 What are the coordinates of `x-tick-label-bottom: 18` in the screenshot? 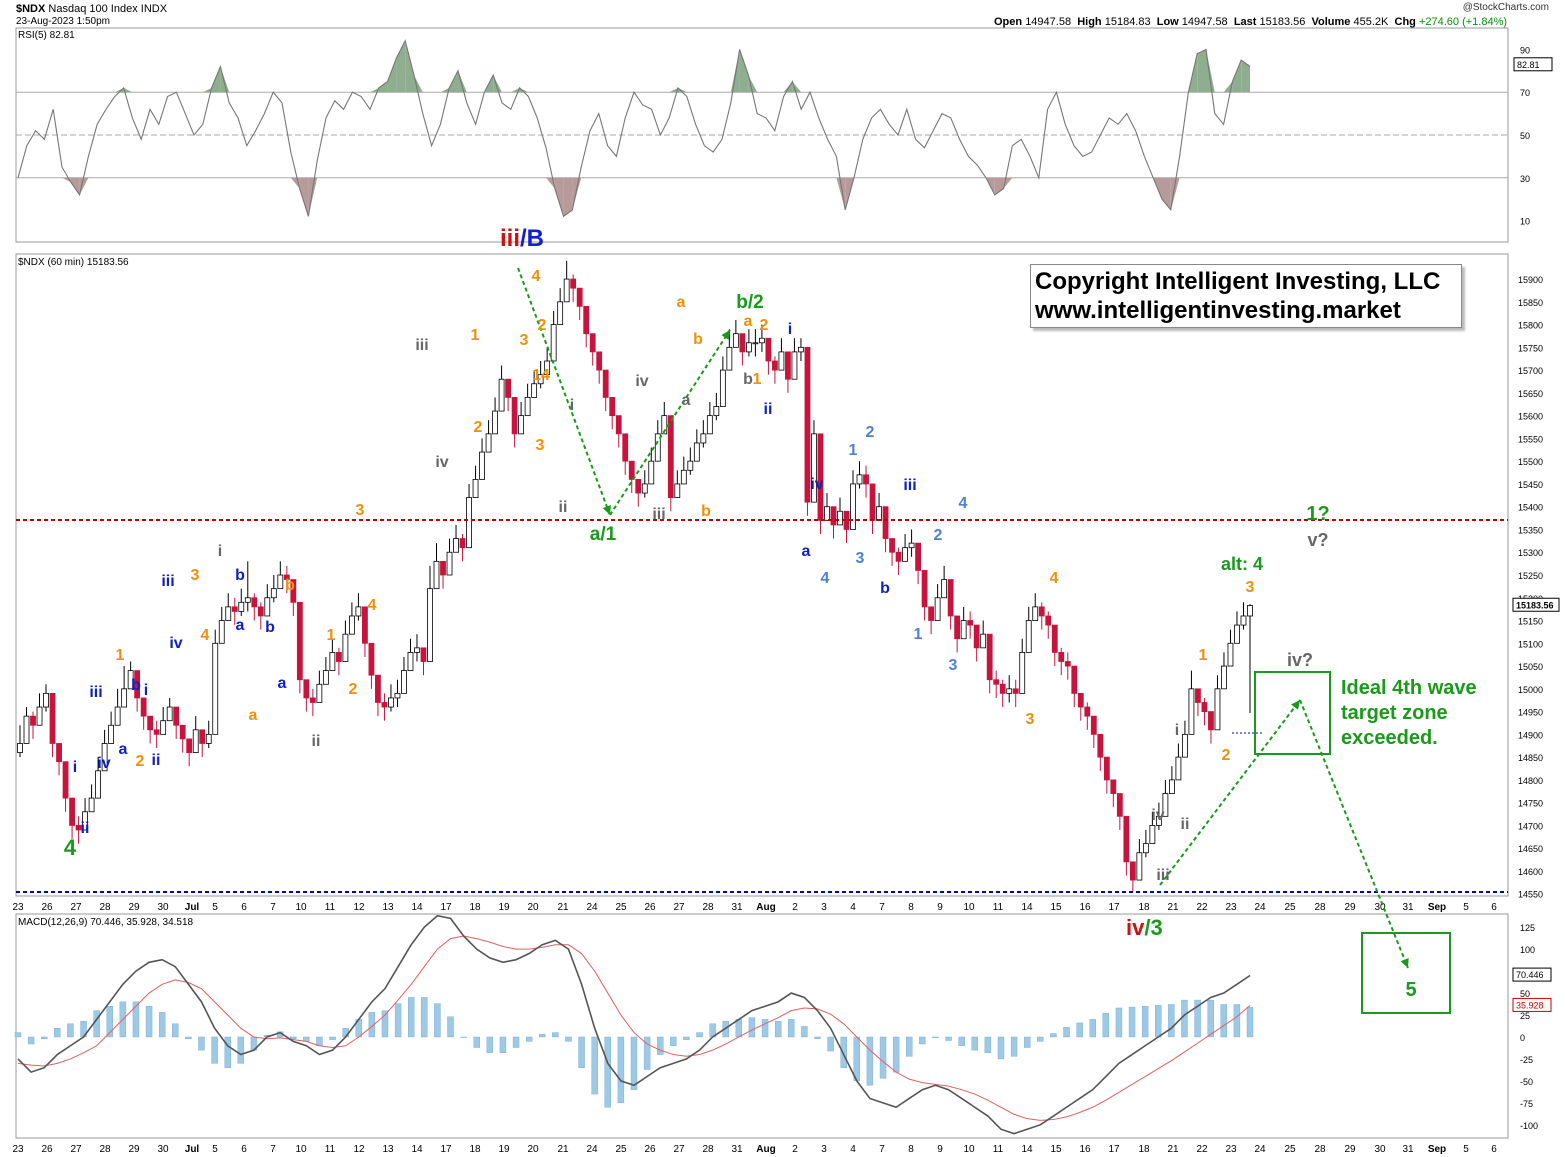 It's located at (1144, 1149).